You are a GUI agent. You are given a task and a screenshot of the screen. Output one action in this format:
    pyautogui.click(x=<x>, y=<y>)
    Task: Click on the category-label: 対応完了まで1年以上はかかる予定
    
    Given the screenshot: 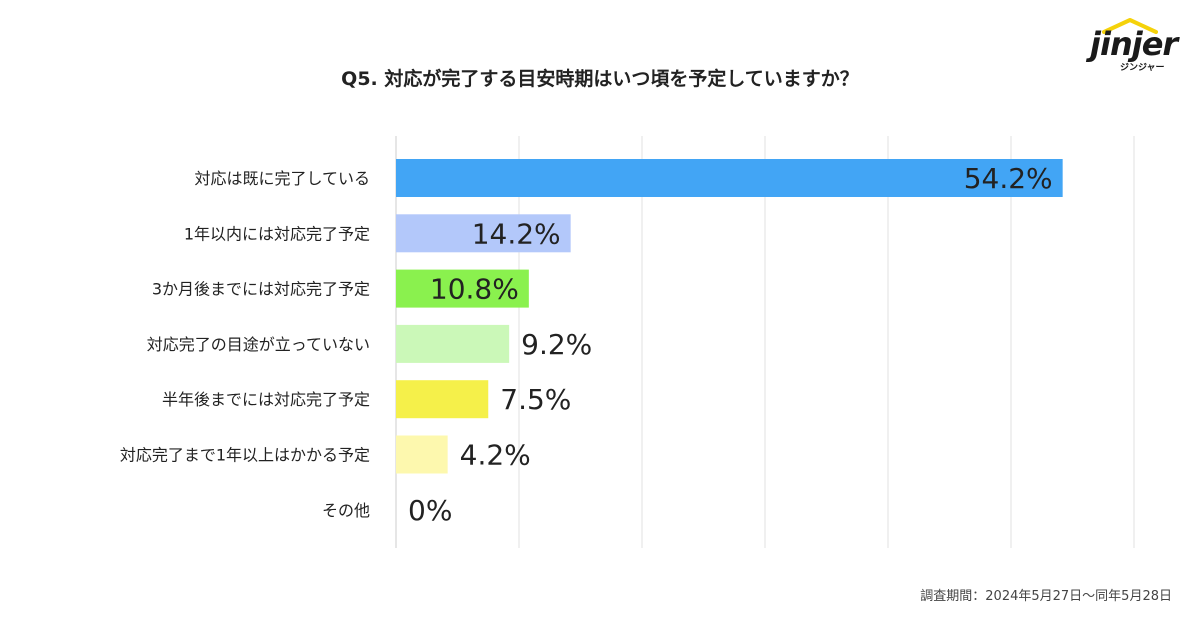 What is the action you would take?
    pyautogui.click(x=245, y=455)
    